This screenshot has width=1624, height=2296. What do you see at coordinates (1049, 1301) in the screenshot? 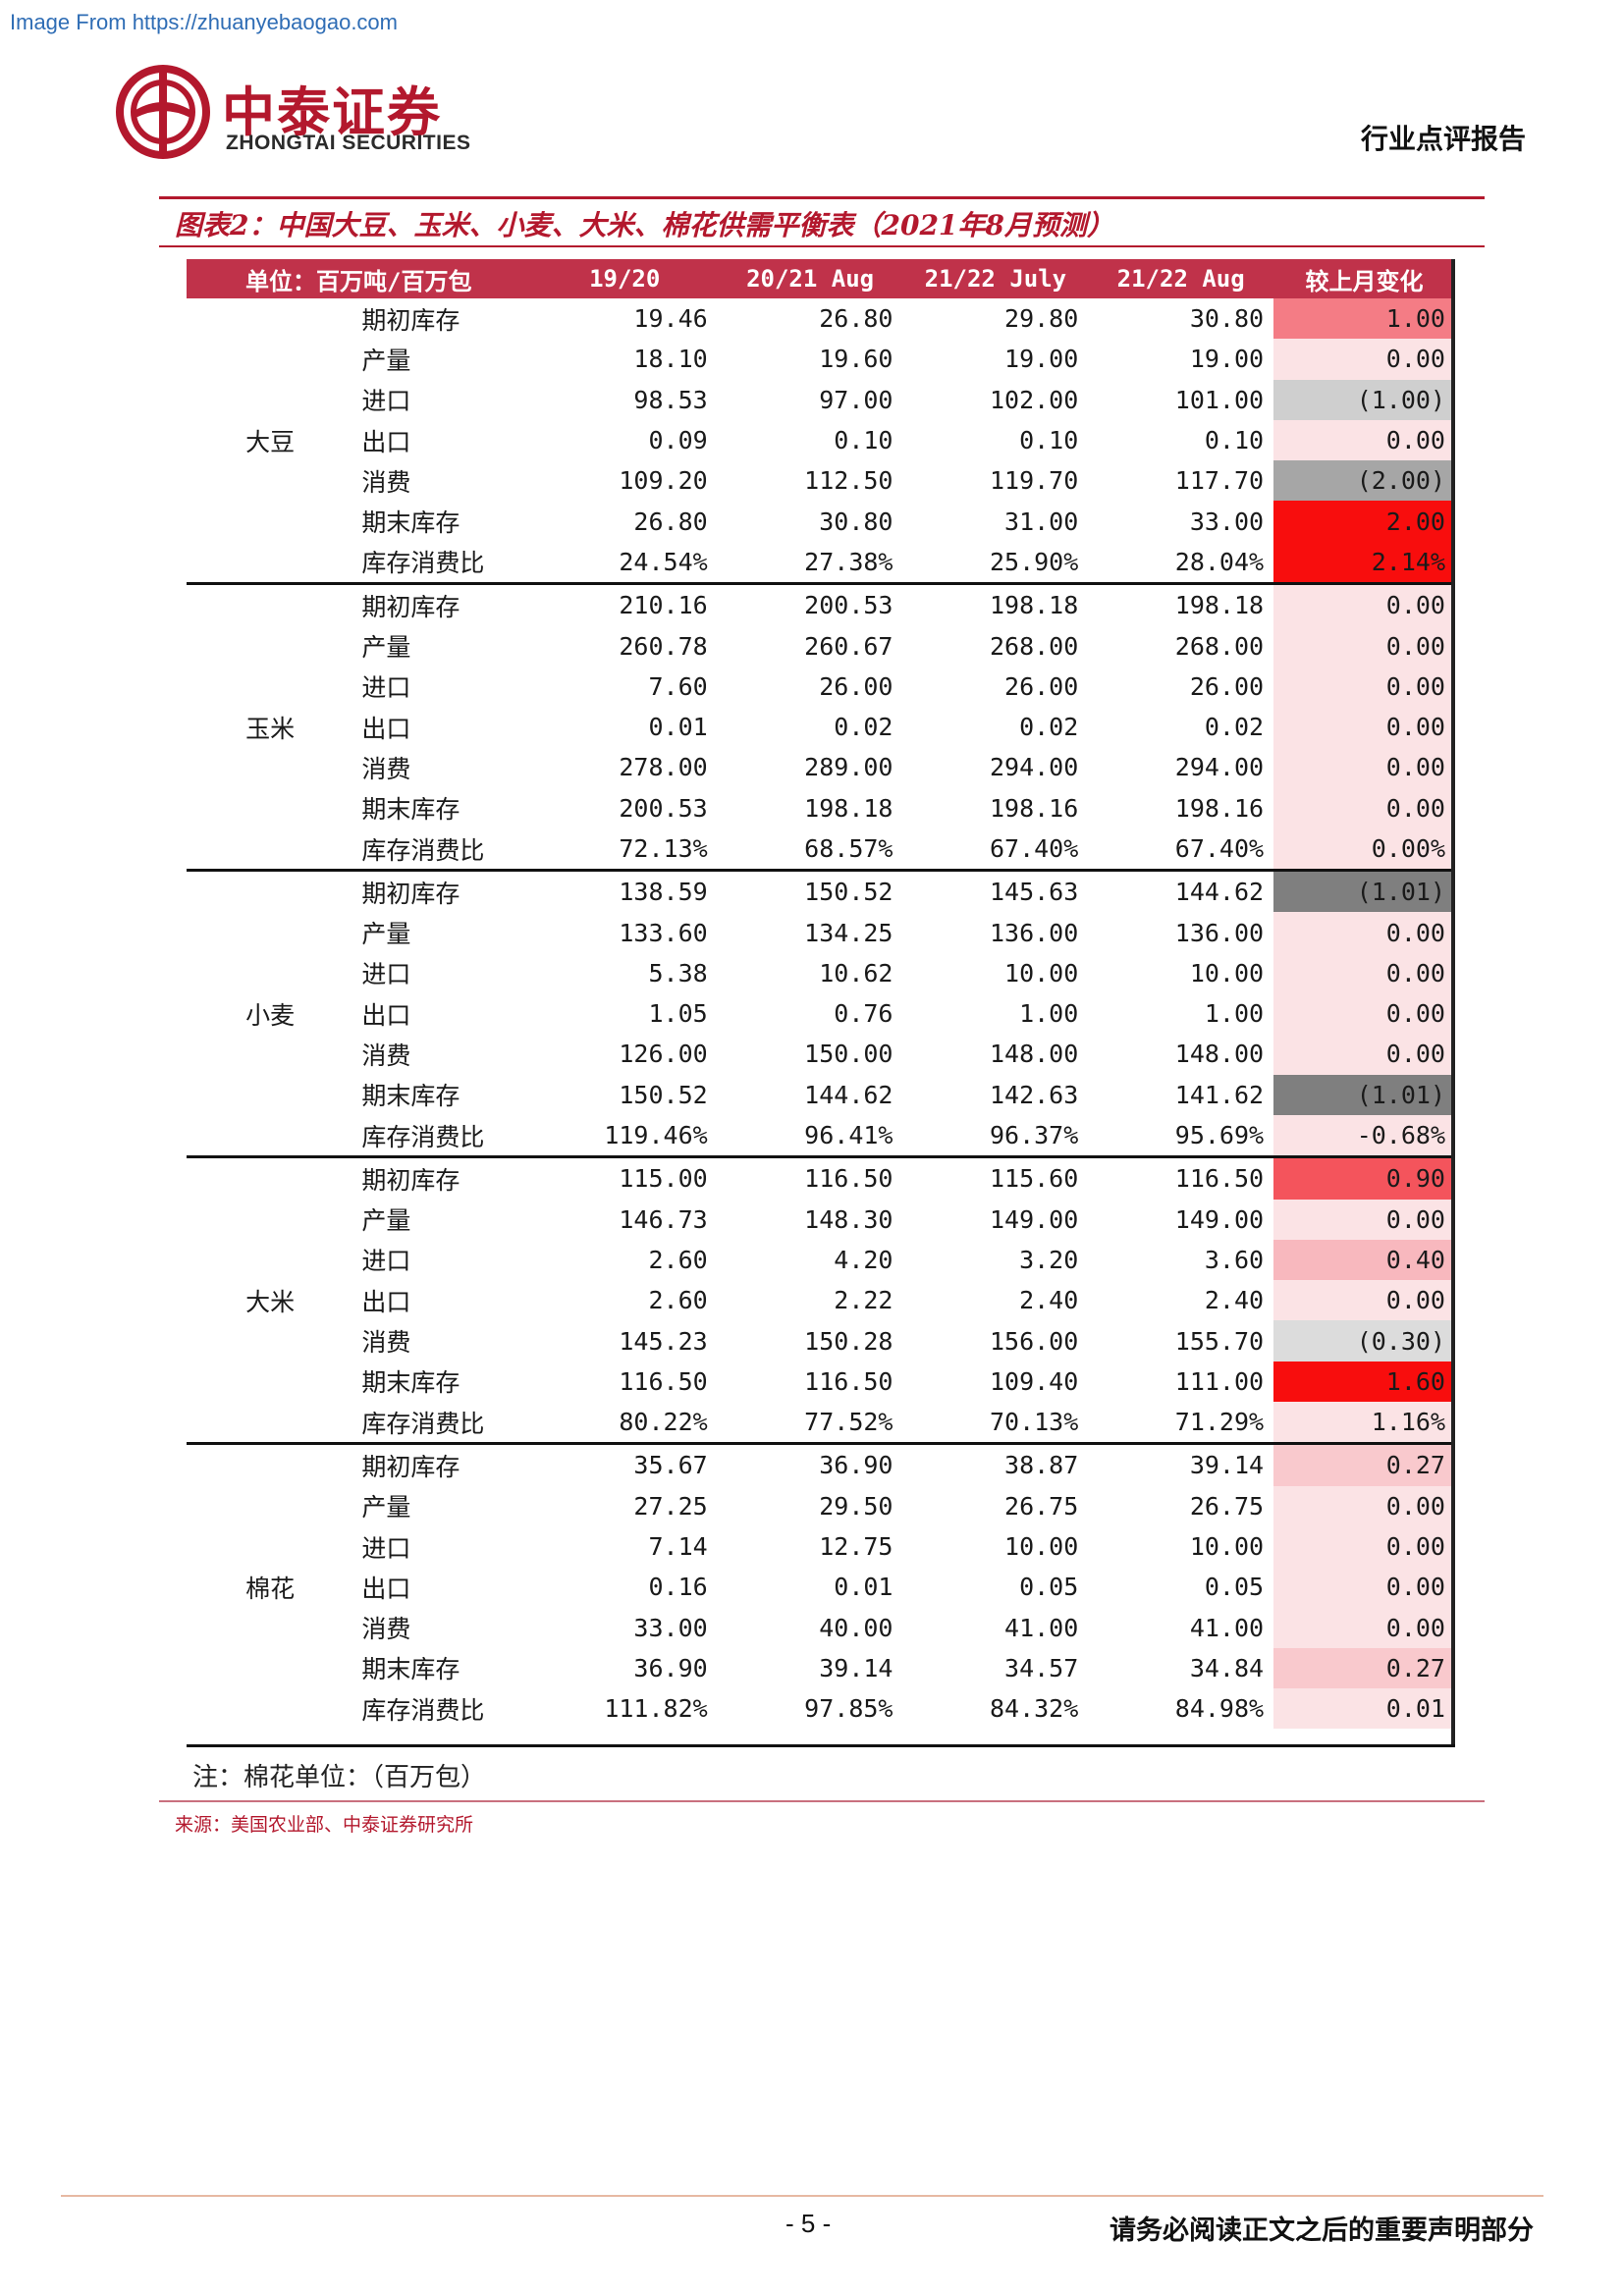
I see `value-cell: 2.40` at bounding box center [1049, 1301].